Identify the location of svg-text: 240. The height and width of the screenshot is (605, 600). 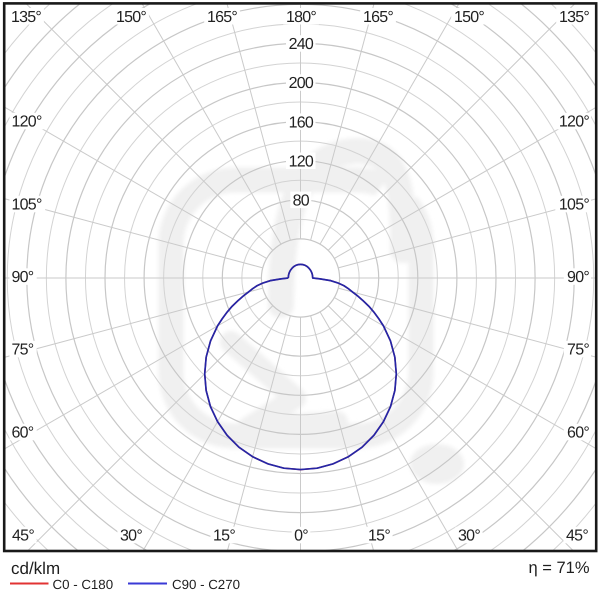
(301, 44).